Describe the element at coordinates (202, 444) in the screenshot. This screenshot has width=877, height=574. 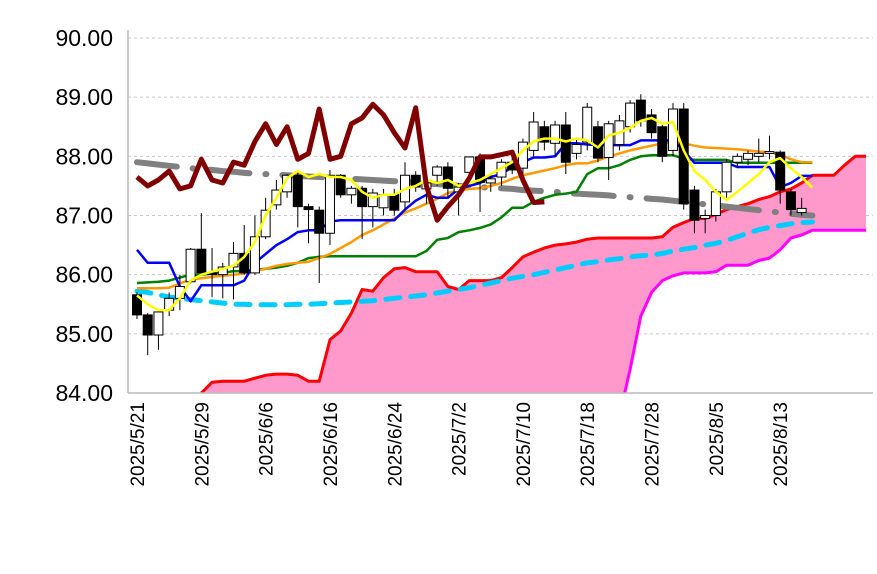
I see `x-tick-label: 2025/5/29` at that location.